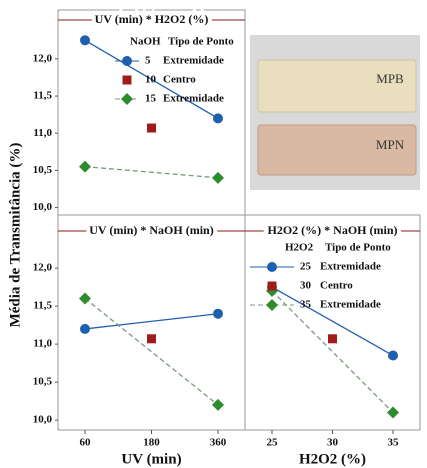 This screenshot has height=468, width=427. Describe the element at coordinates (152, 19) in the screenshot. I see `panel-title: UV (min) * H2O2 (%)` at that location.